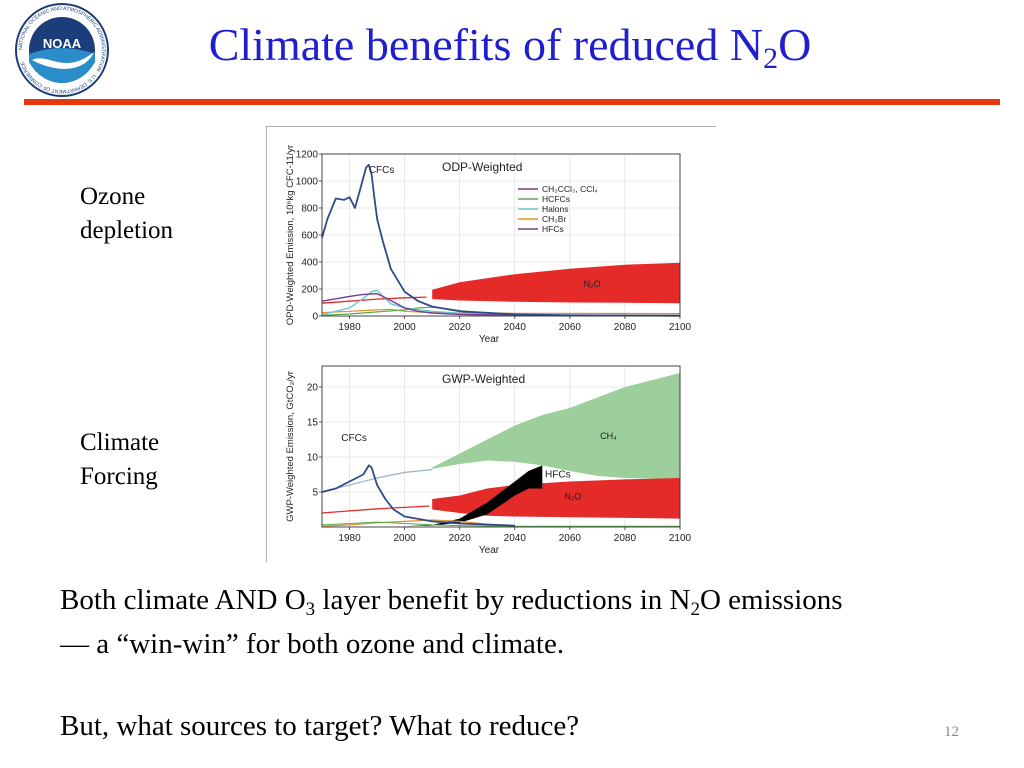  I want to click on page-number: 12, so click(951, 732).